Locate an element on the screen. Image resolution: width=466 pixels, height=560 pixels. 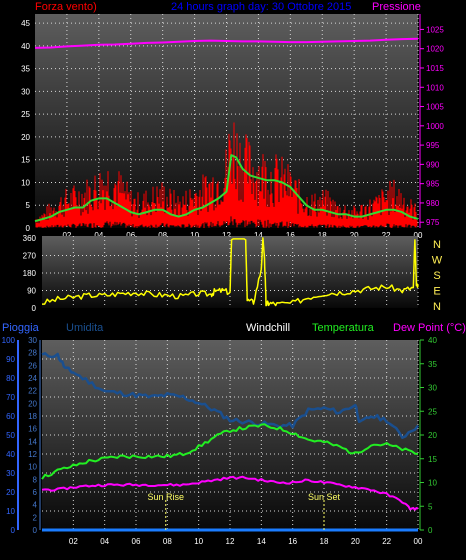
time-axis-tick-label: 00 is located at coordinates (418, 235).